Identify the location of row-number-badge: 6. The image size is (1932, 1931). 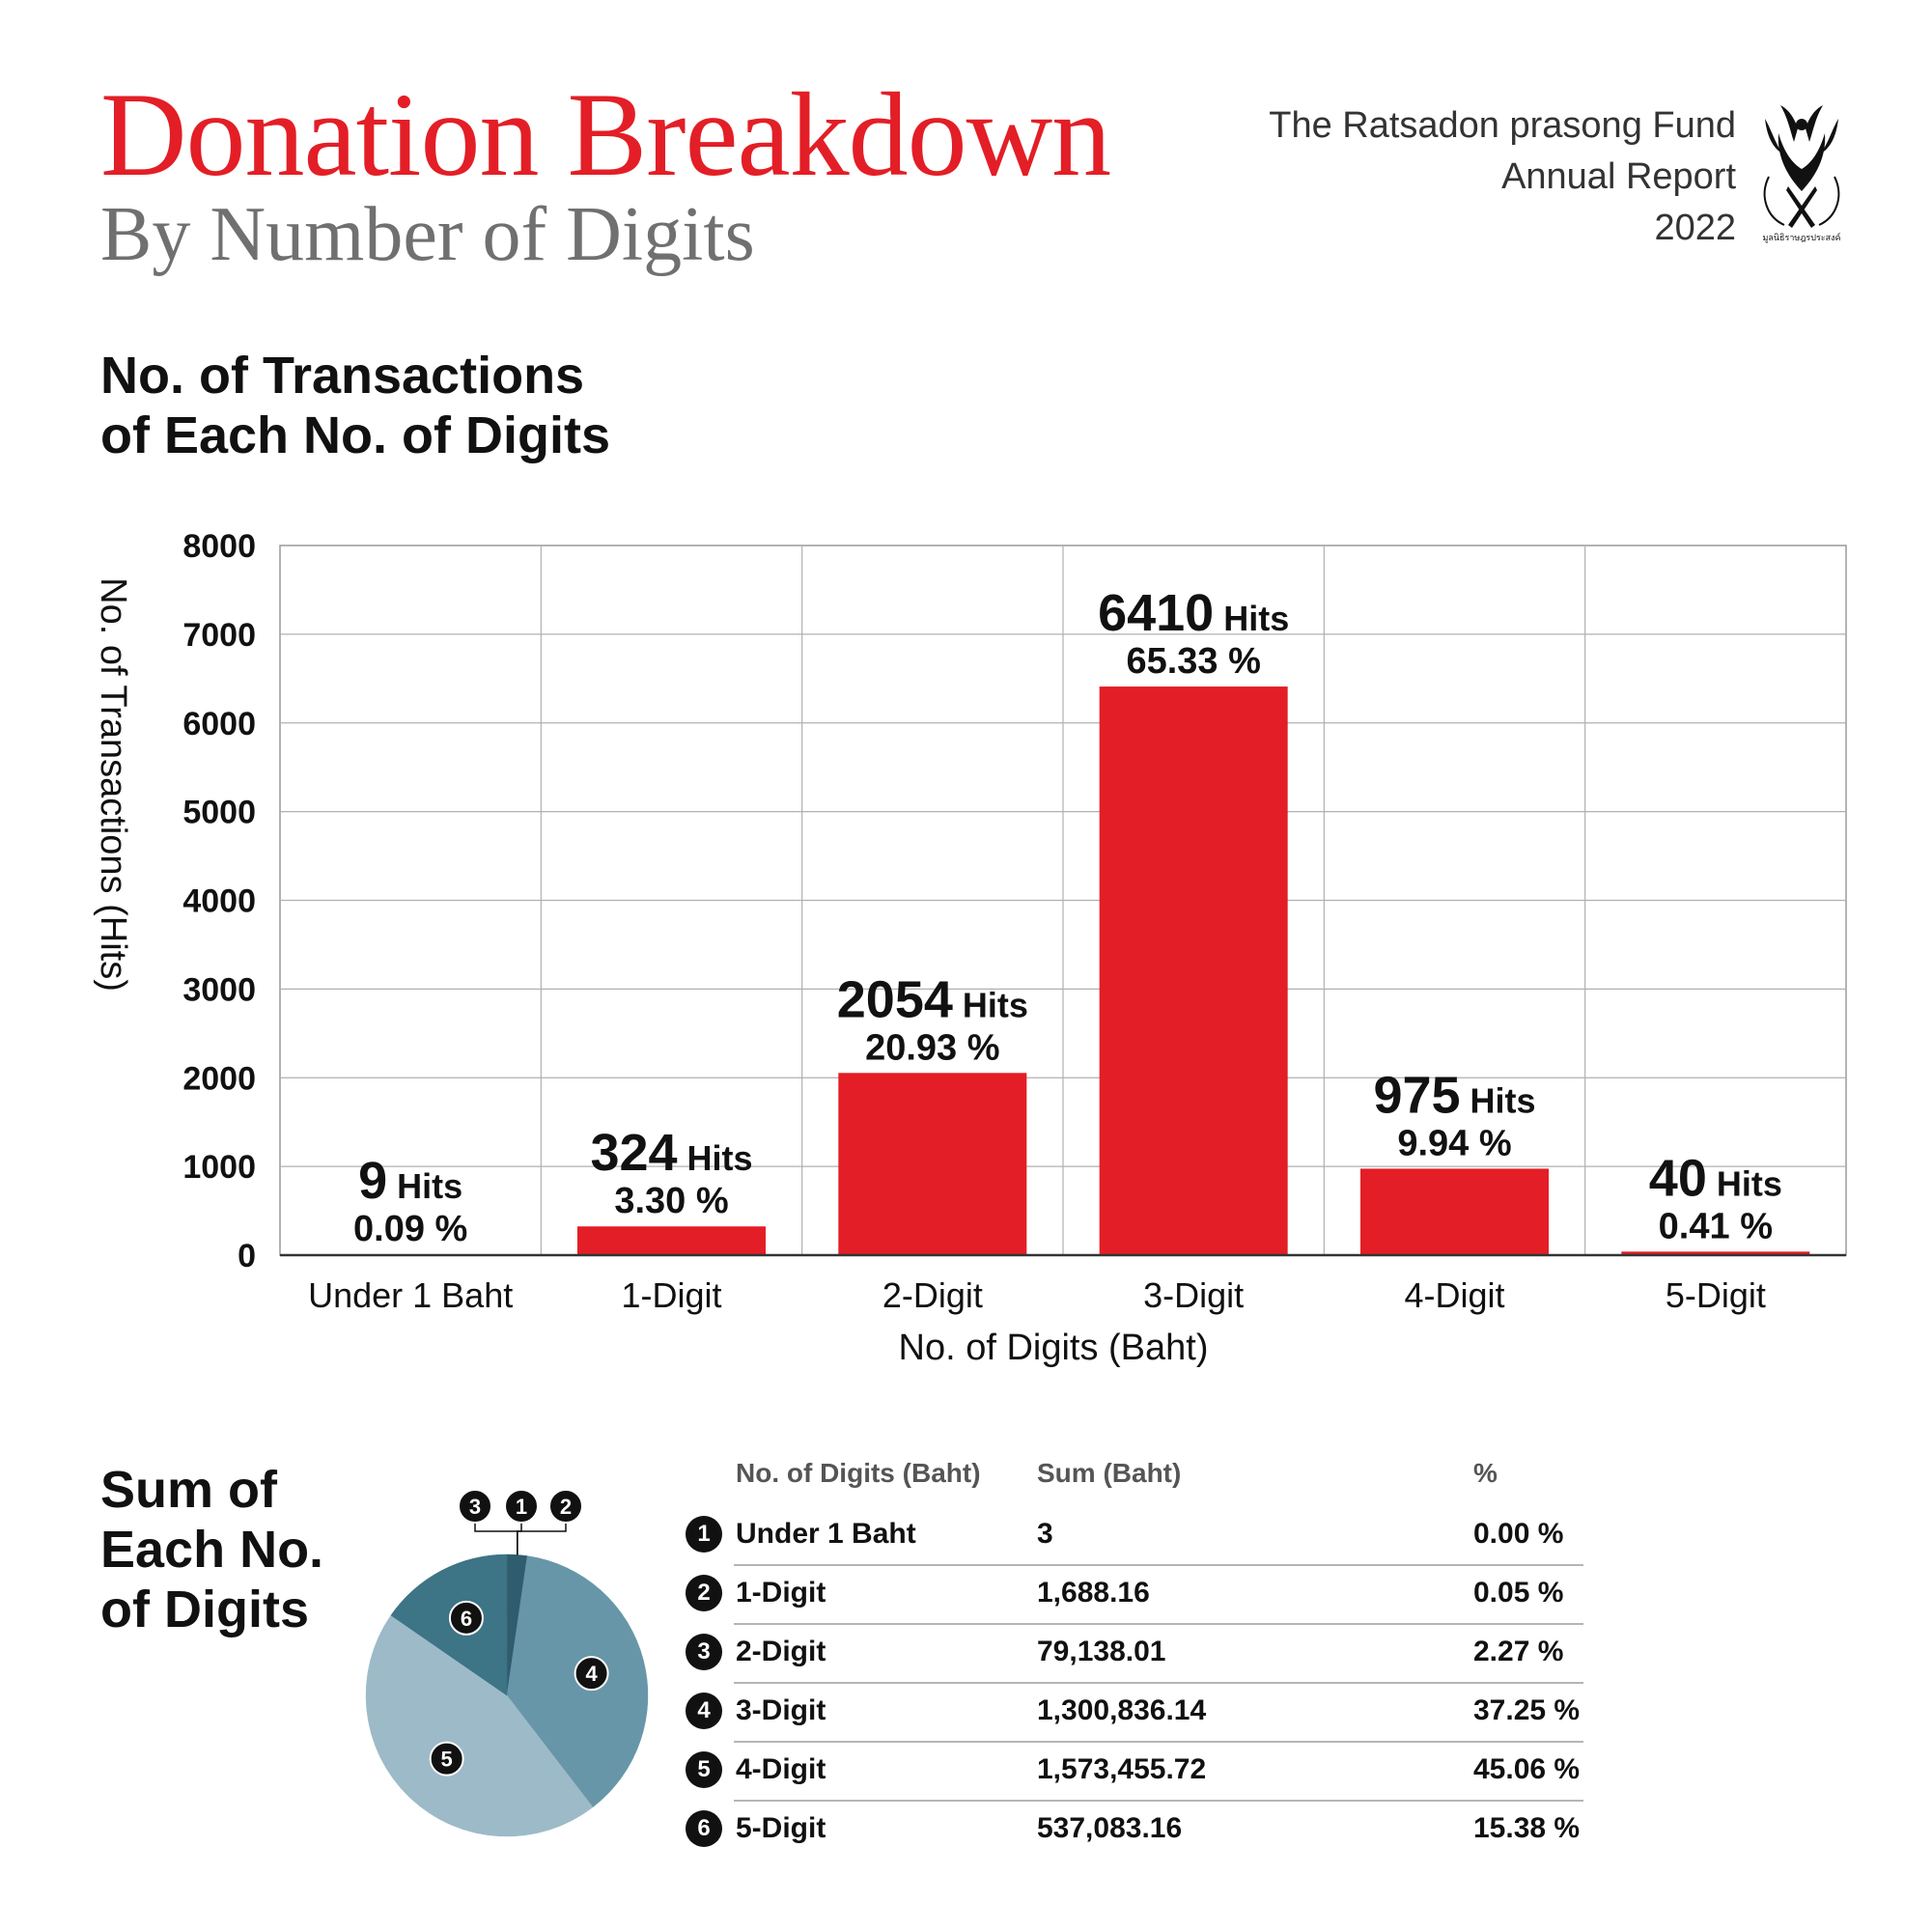
(704, 1828).